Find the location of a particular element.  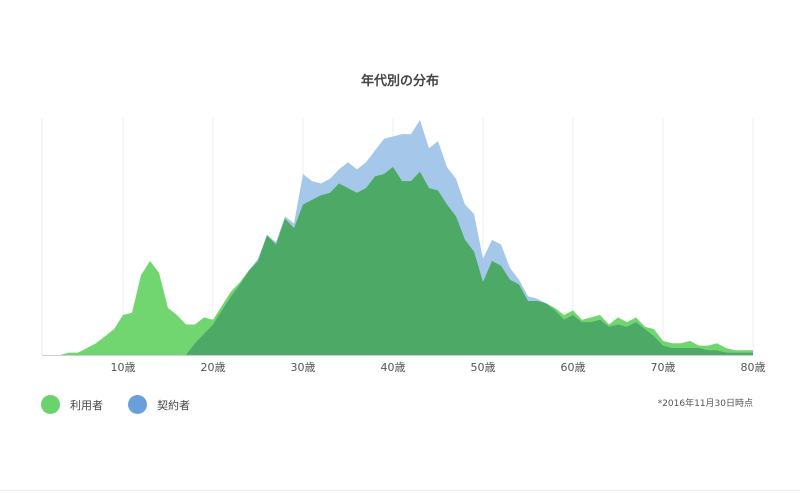

x-axis: 10歳 20歳 30歳 40歳 50歳 60歳 70歳 80歳 is located at coordinates (404, 364).